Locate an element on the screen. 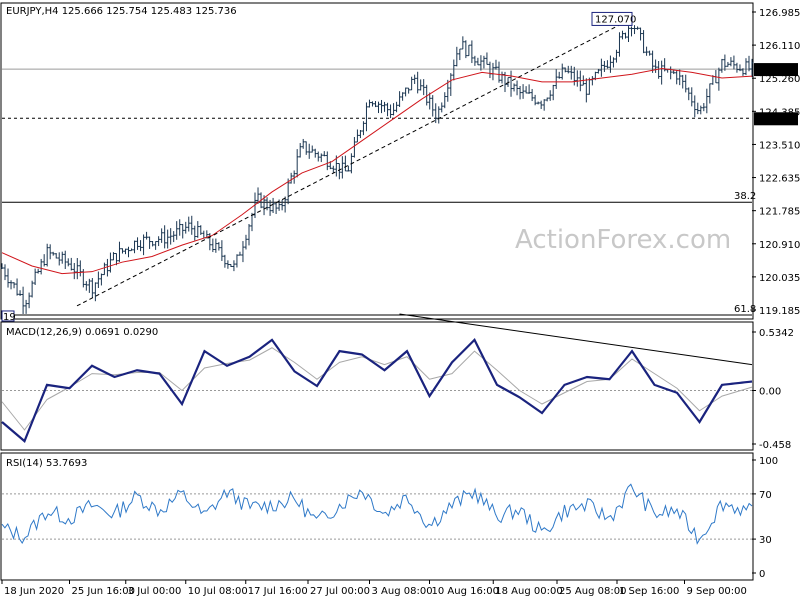 Image resolution: width=800 pixels, height=600 pixels. time-axis-label: 17 Jul 16:00 is located at coordinates (278, 591).